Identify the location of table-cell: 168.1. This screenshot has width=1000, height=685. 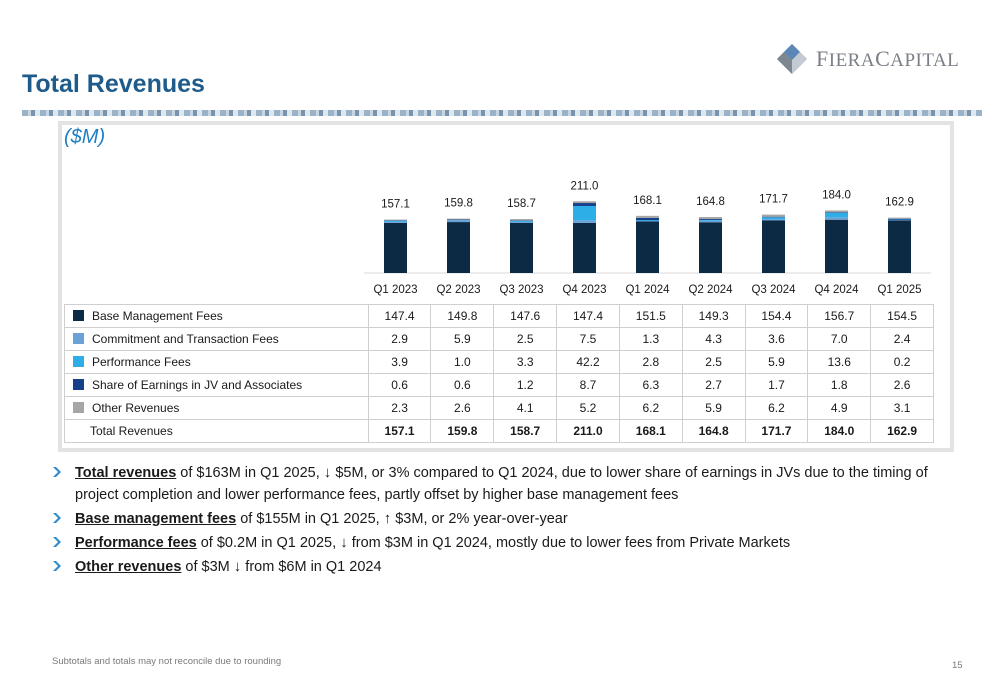
(650, 431).